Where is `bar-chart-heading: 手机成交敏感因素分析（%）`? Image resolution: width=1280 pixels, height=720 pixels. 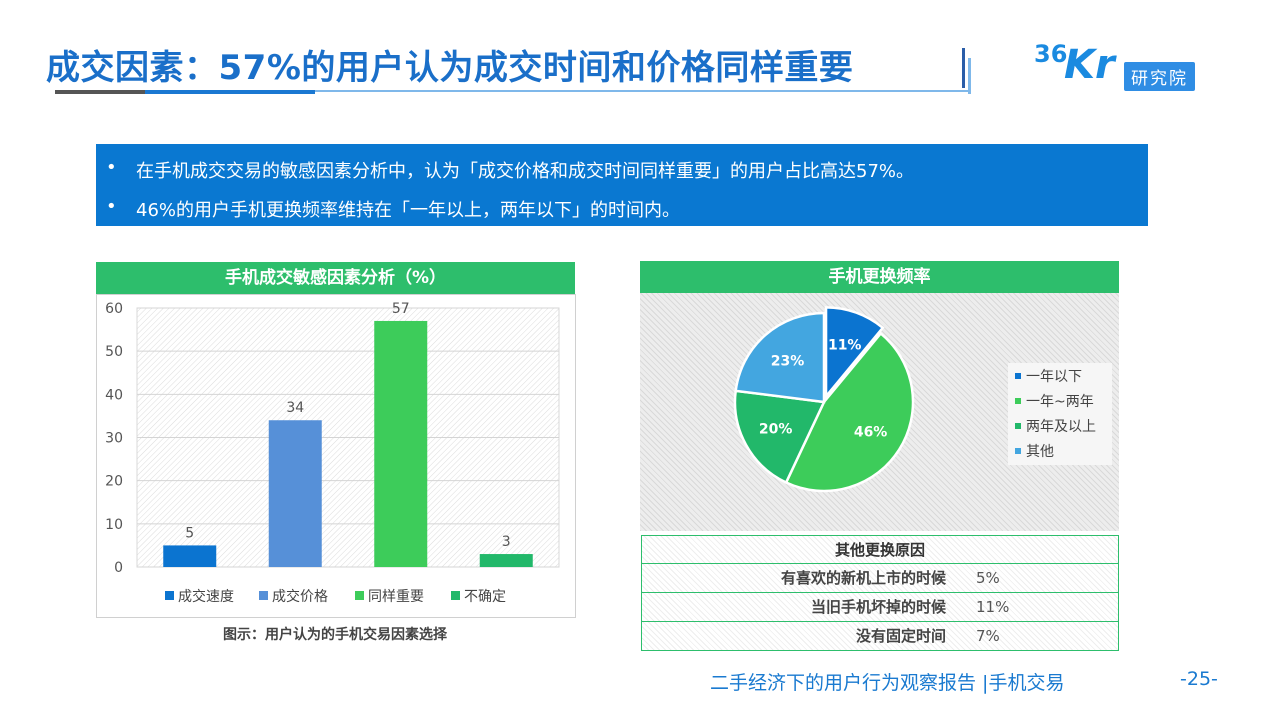 bar-chart-heading: 手机成交敏感因素分析（%） is located at coordinates (335, 278).